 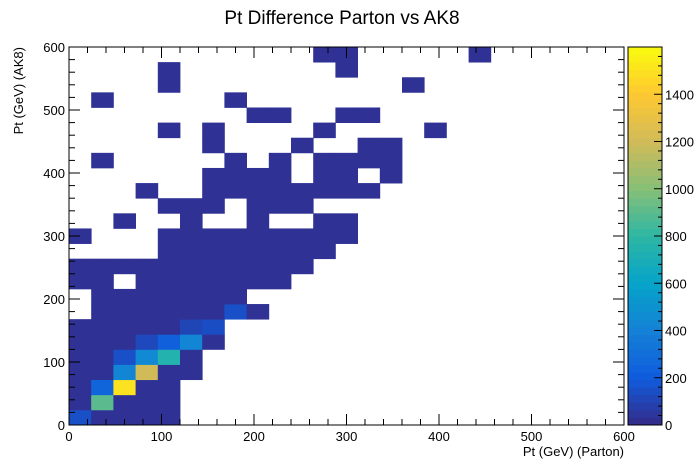 What do you see at coordinates (679, 189) in the screenshot?
I see `colorbar-tick-label: 1000` at bounding box center [679, 189].